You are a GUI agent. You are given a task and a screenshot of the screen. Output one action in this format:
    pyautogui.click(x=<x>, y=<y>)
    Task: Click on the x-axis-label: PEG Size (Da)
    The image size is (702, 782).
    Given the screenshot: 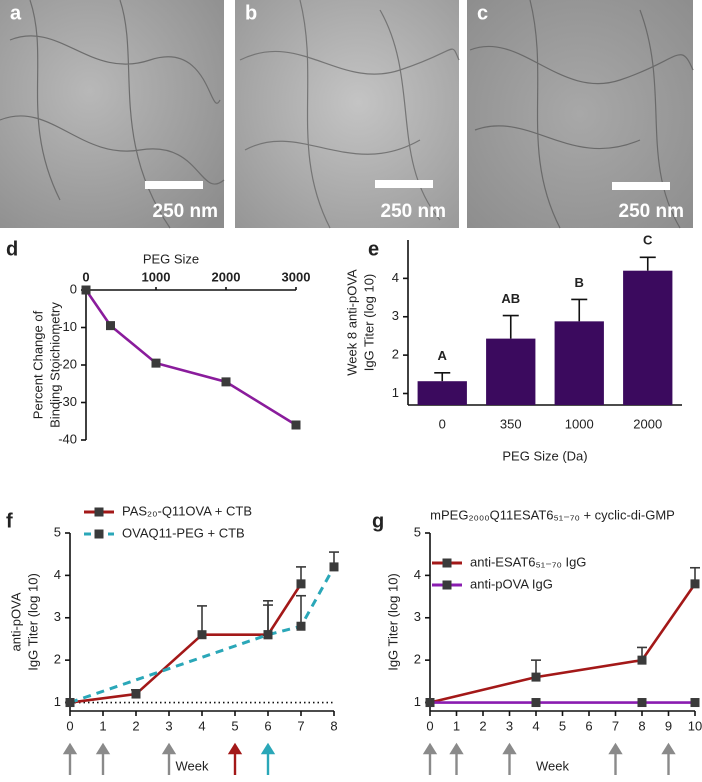 What is the action you would take?
    pyautogui.click(x=544, y=455)
    